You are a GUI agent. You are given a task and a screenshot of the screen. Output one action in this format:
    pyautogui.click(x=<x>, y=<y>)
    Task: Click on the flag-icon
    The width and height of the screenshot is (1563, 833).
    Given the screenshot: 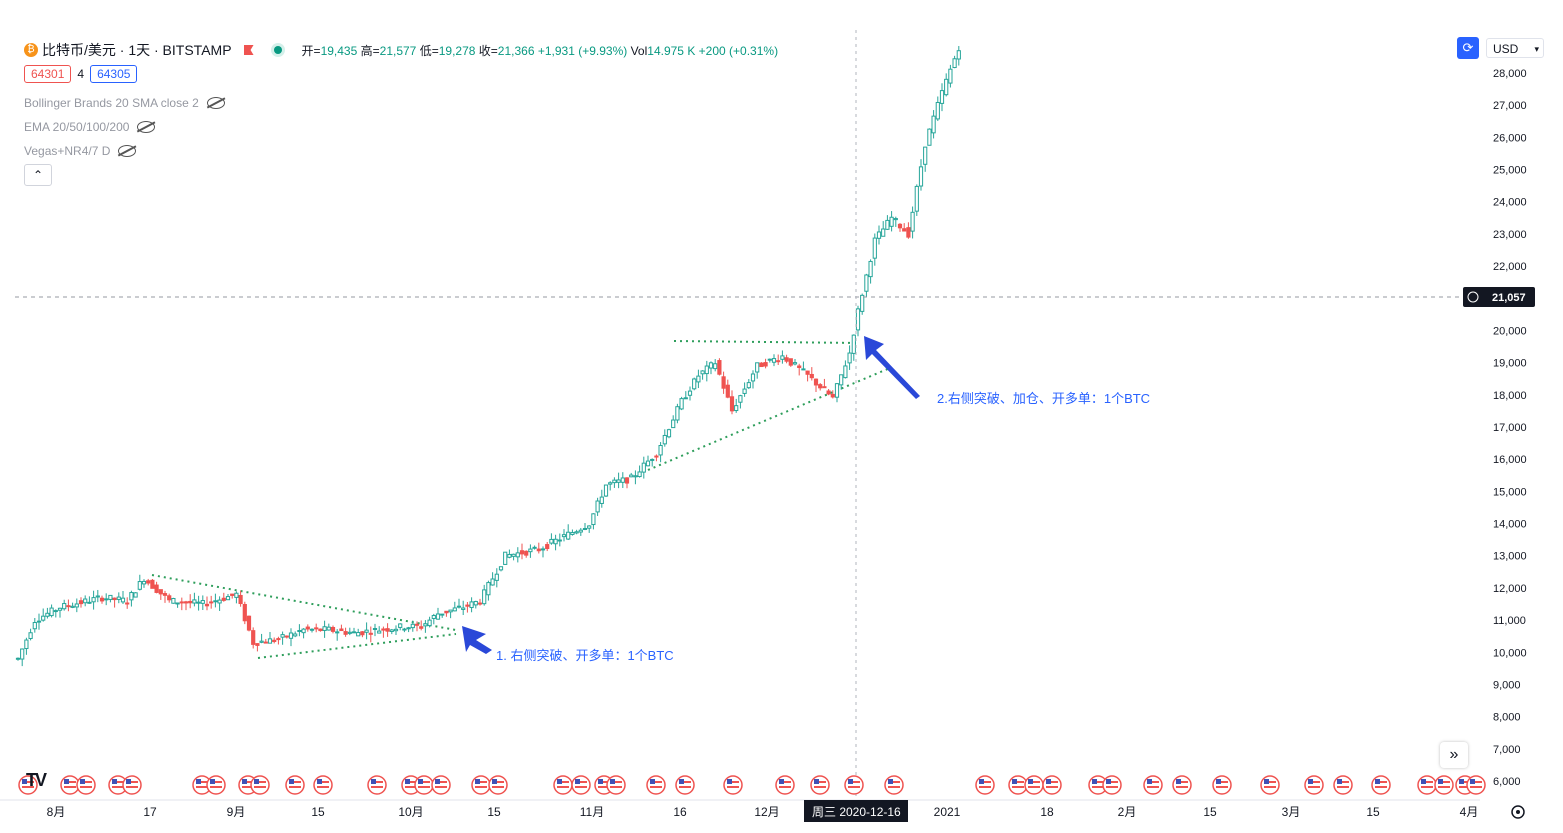 What is the action you would take?
    pyautogui.click(x=248, y=50)
    